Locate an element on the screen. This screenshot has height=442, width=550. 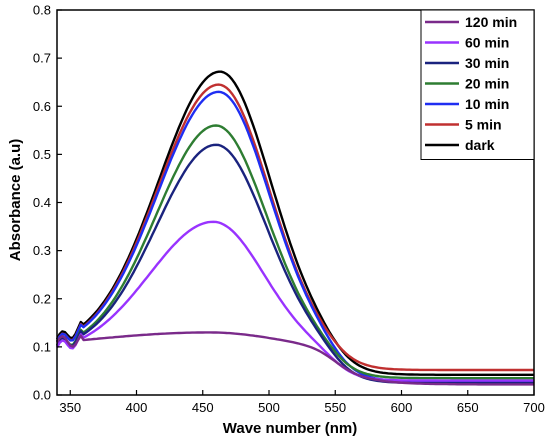
x-tick-label: 450 is located at coordinates (203, 407).